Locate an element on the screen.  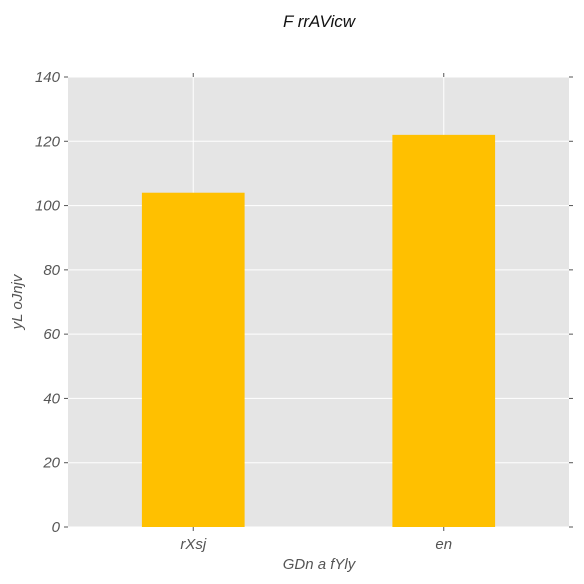
y-tick-label: 100 is located at coordinates (48, 206).